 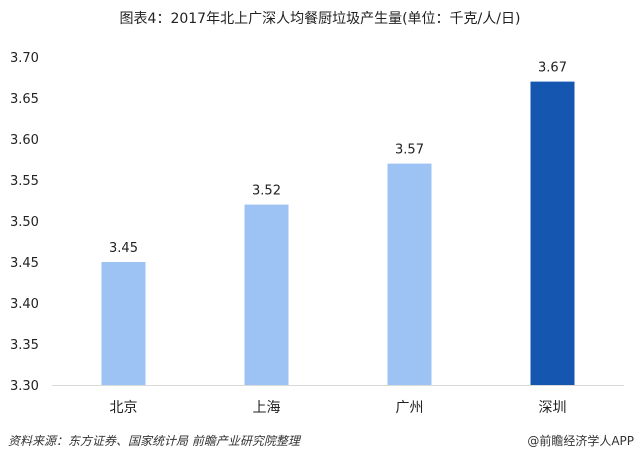 What do you see at coordinates (123, 248) in the screenshot?
I see `data-label: 3.45` at bounding box center [123, 248].